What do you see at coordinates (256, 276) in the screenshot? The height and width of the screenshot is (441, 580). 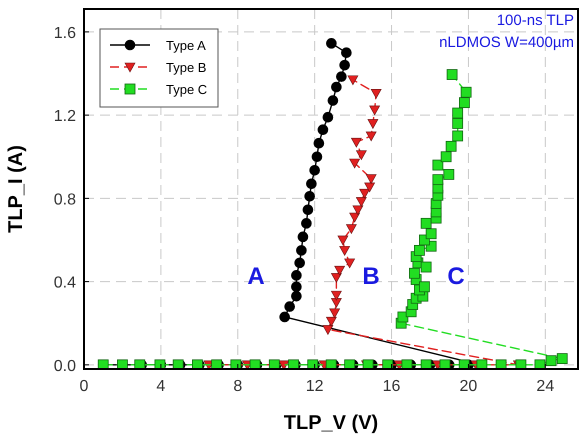 I see `annotation: A` at bounding box center [256, 276].